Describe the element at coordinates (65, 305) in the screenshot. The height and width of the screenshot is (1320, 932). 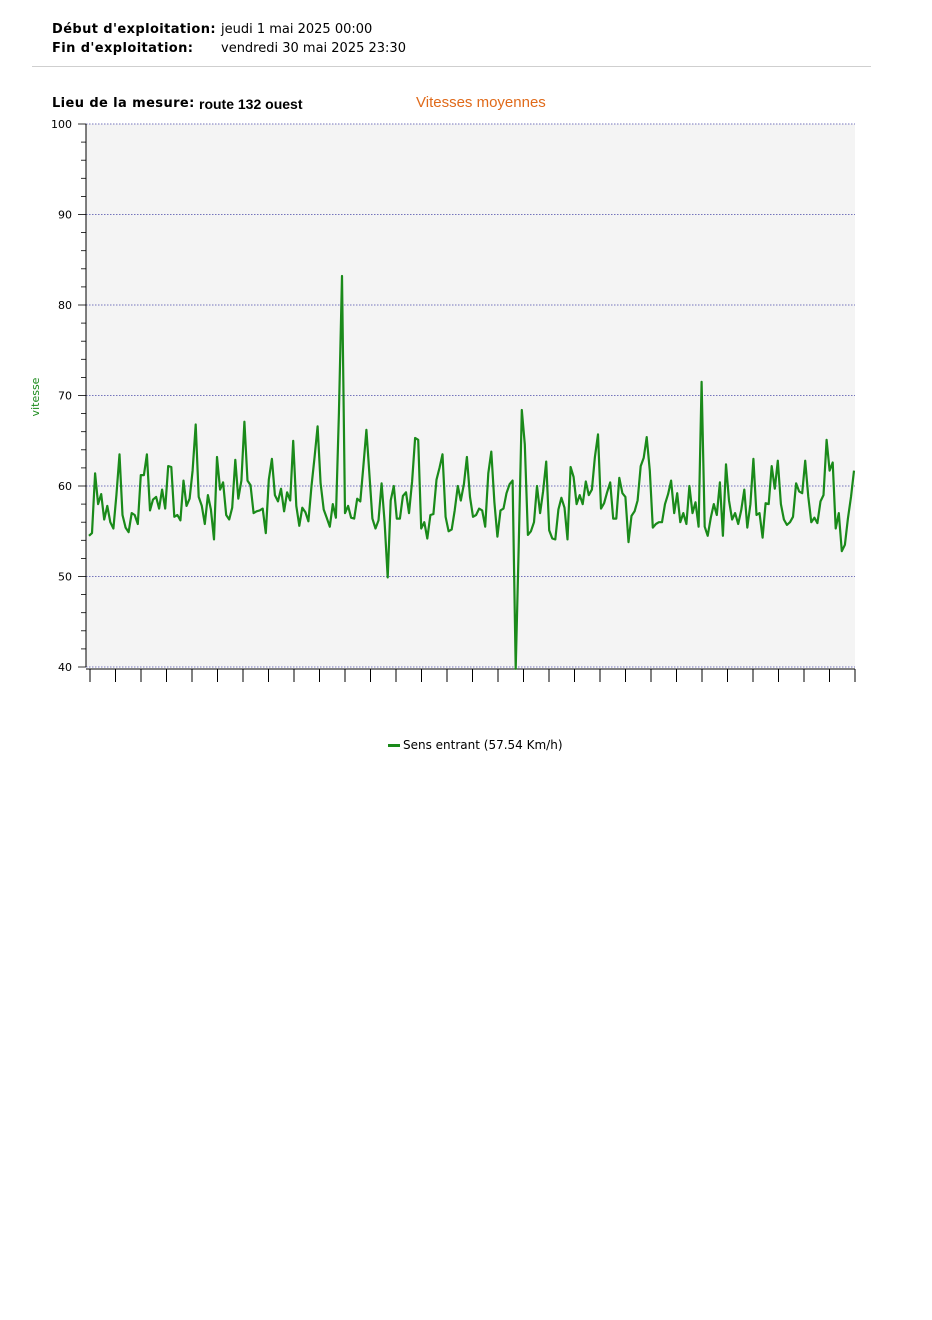
I see `y-tick-label: 80` at that location.